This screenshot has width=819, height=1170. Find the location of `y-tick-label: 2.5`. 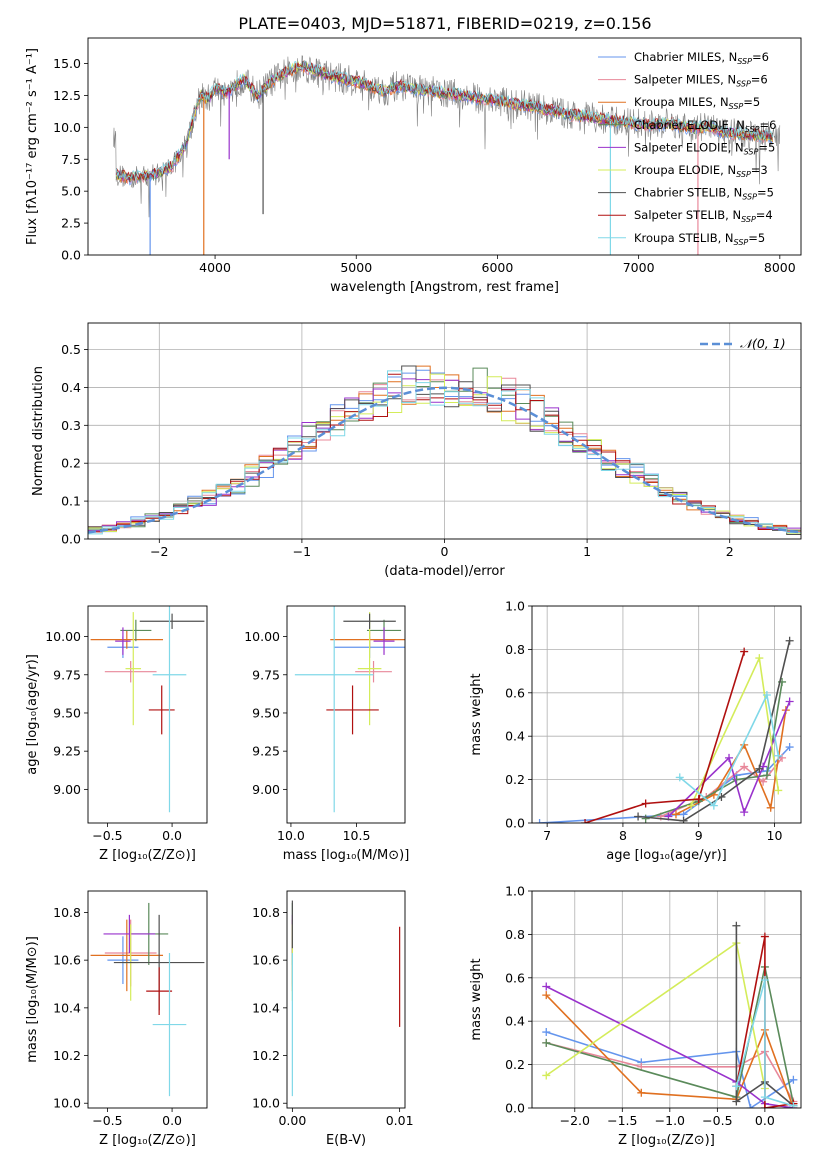

y-tick-label: 2.5 is located at coordinates (71, 223).